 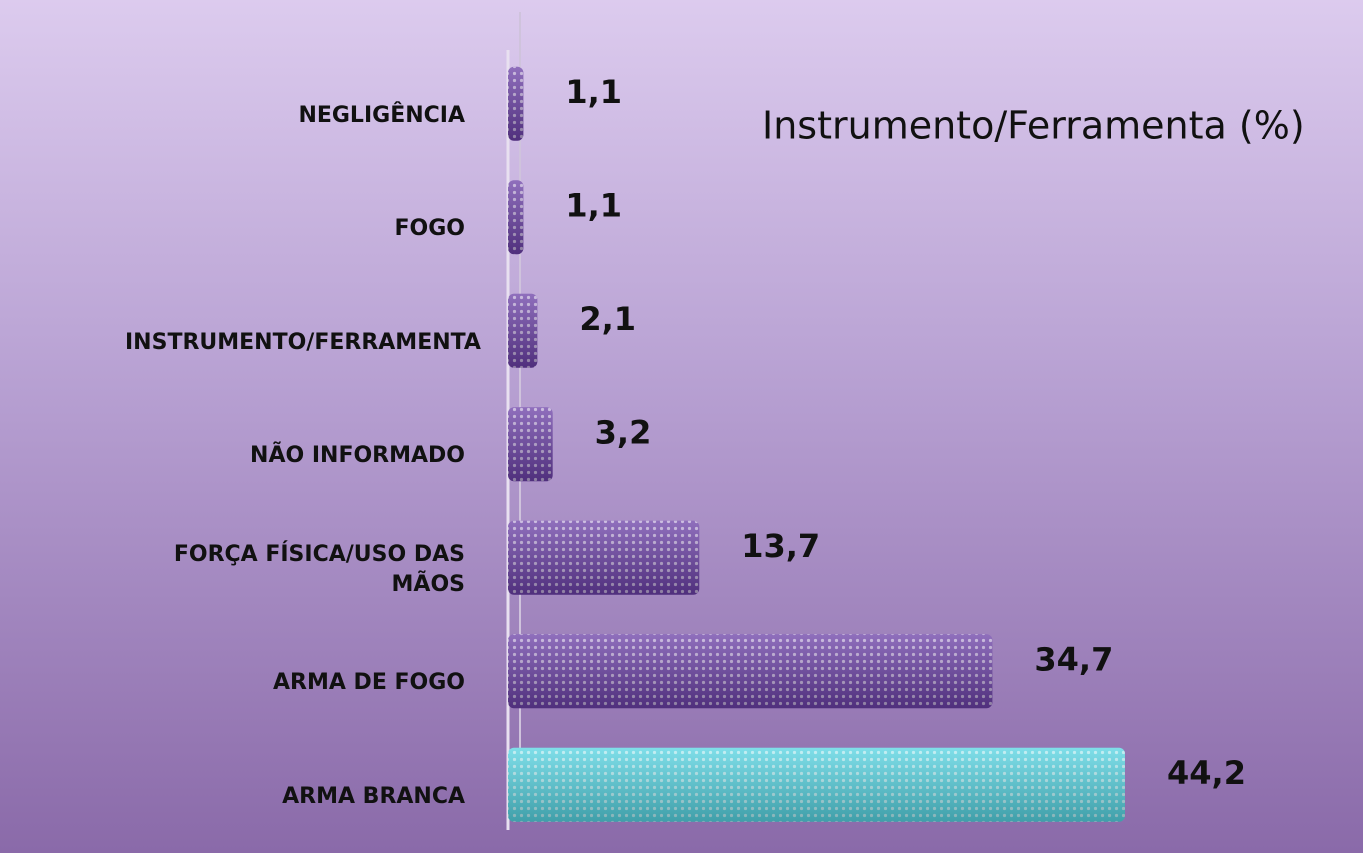 I want to click on category-label: INSTRUMENTO/FERRAMENTA, so click(x=303, y=342).